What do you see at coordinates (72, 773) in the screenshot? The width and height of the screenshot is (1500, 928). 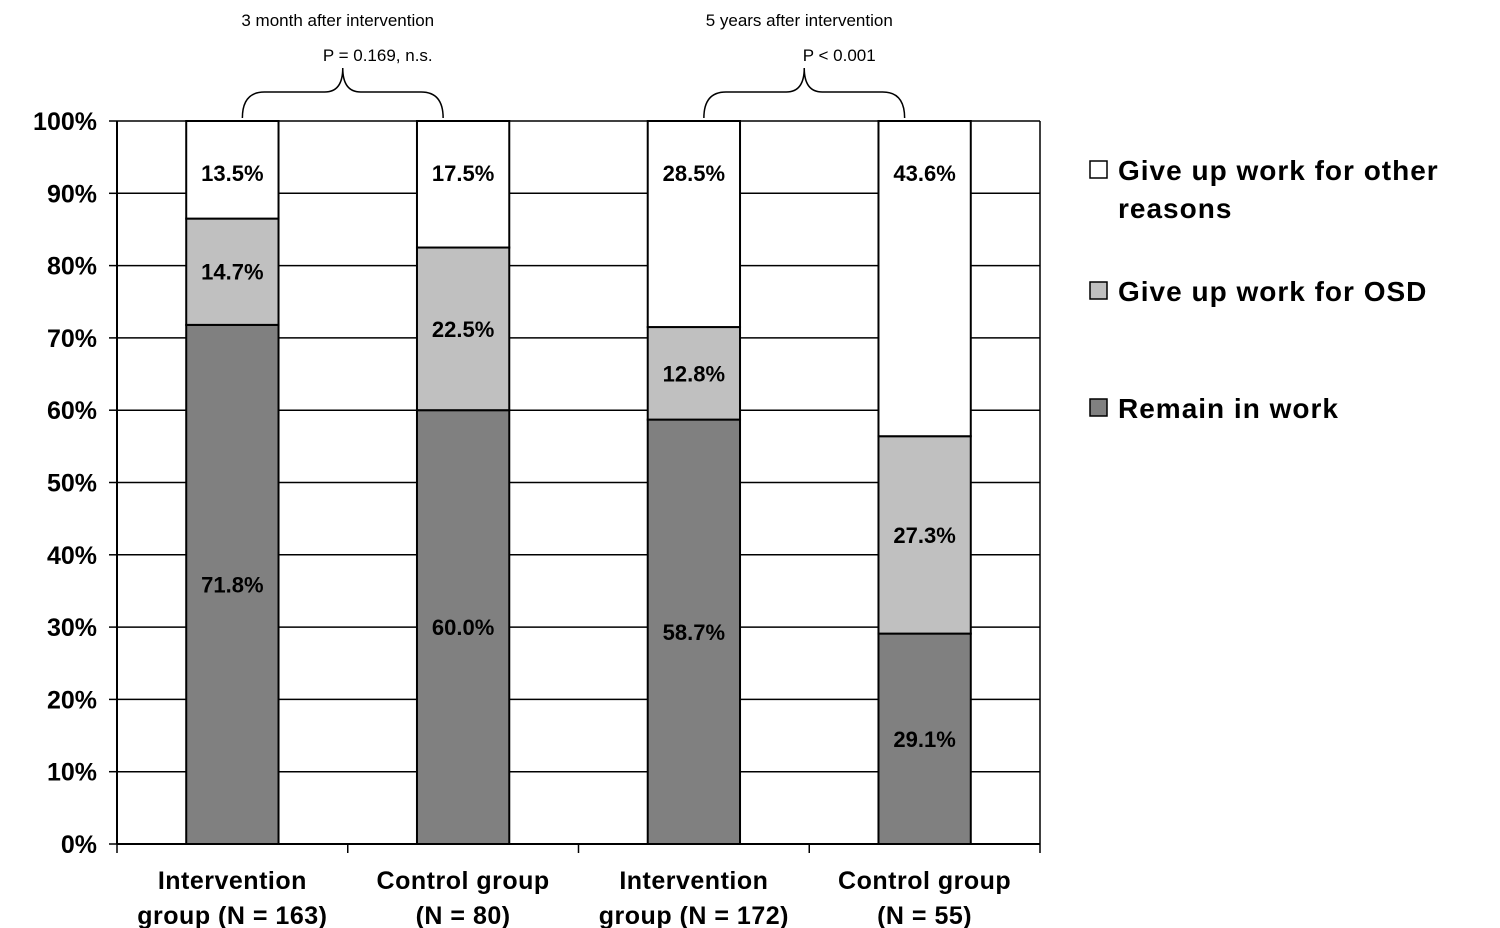 I see `y-tick-label: 10%` at bounding box center [72, 773].